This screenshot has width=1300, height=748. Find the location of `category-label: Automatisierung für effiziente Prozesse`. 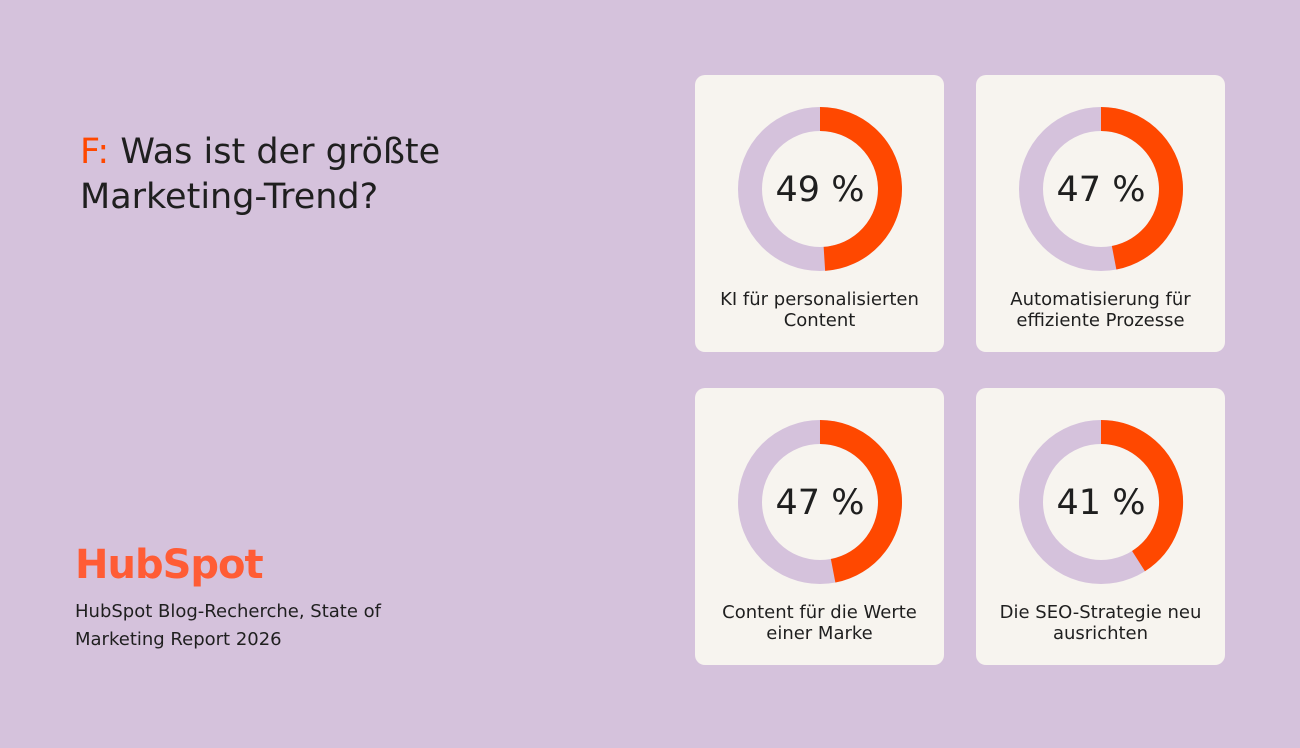

category-label: Automatisierung für effiziente Prozesse is located at coordinates (1100, 310).